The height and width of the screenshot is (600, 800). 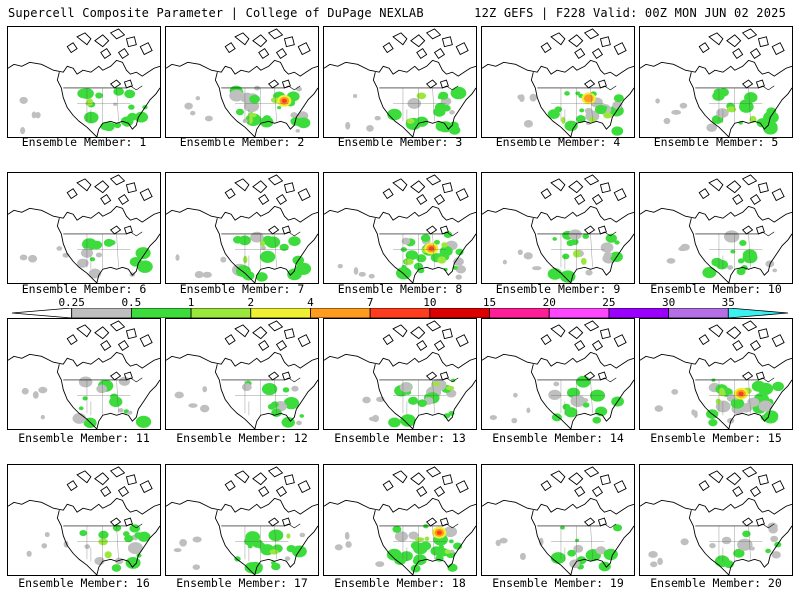 What do you see at coordinates (310, 302) in the screenshot?
I see `legend-tick-label: 4` at bounding box center [310, 302].